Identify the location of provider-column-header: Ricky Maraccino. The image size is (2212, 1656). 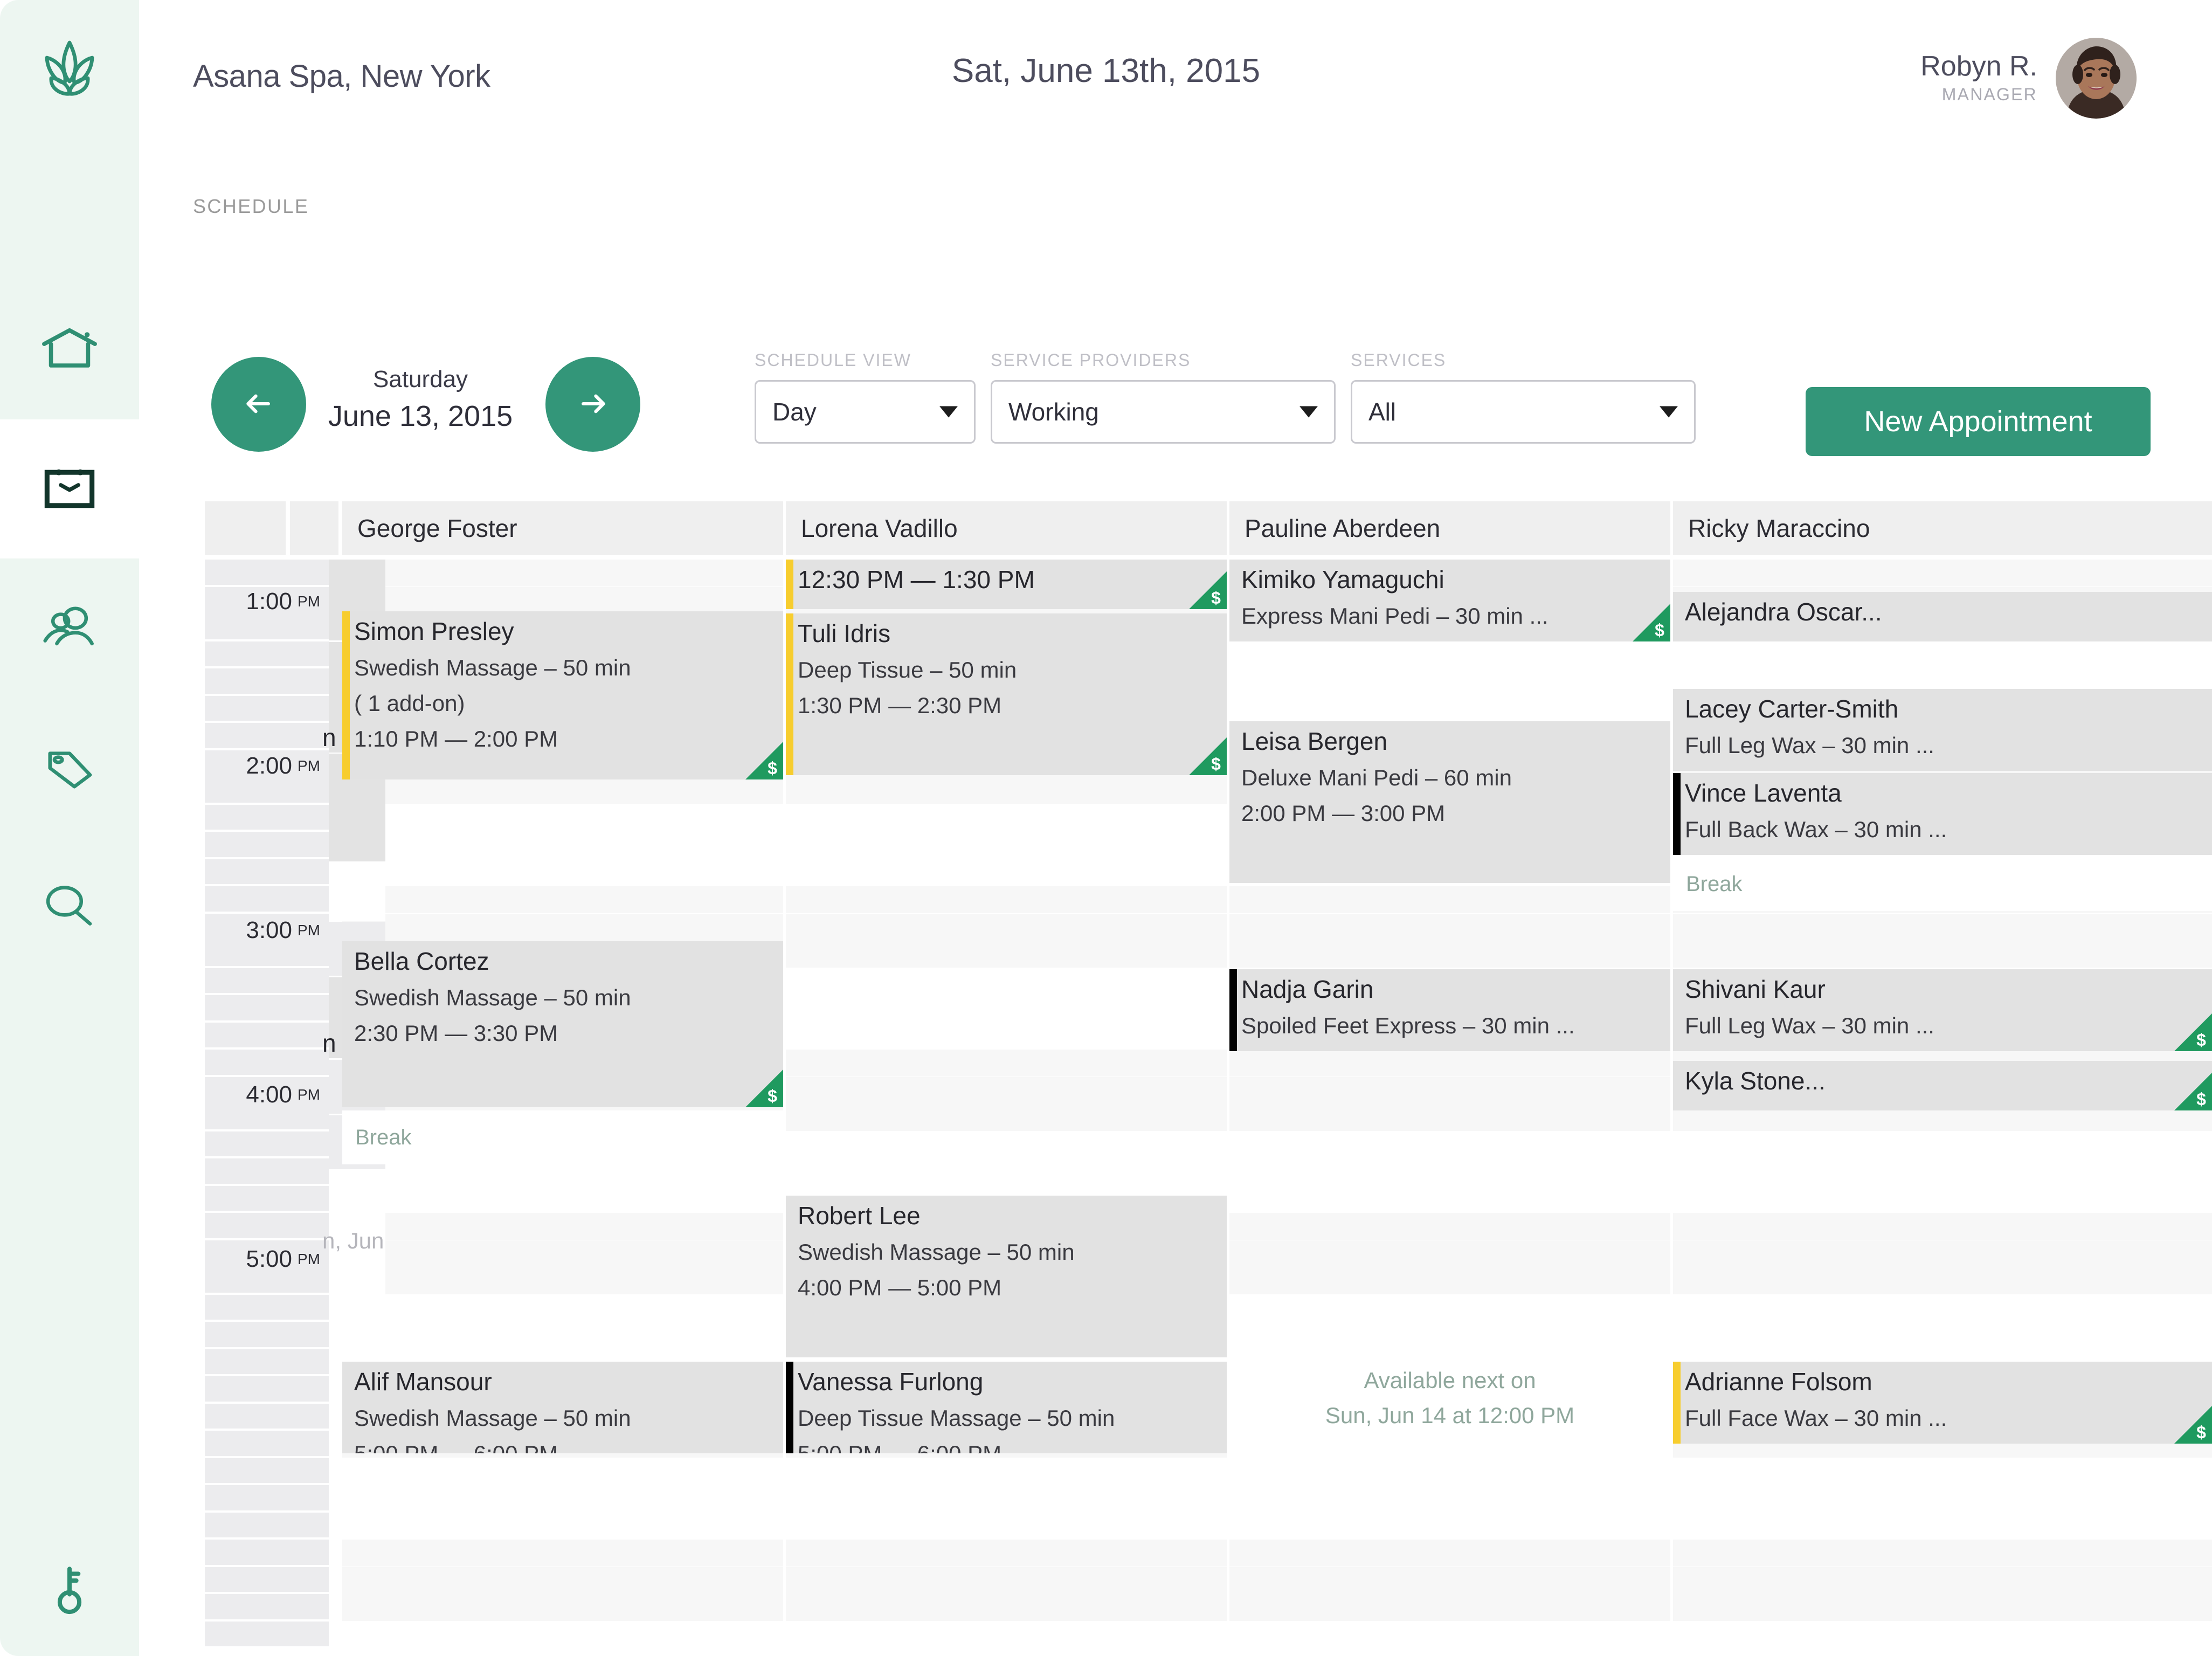
(1942, 528).